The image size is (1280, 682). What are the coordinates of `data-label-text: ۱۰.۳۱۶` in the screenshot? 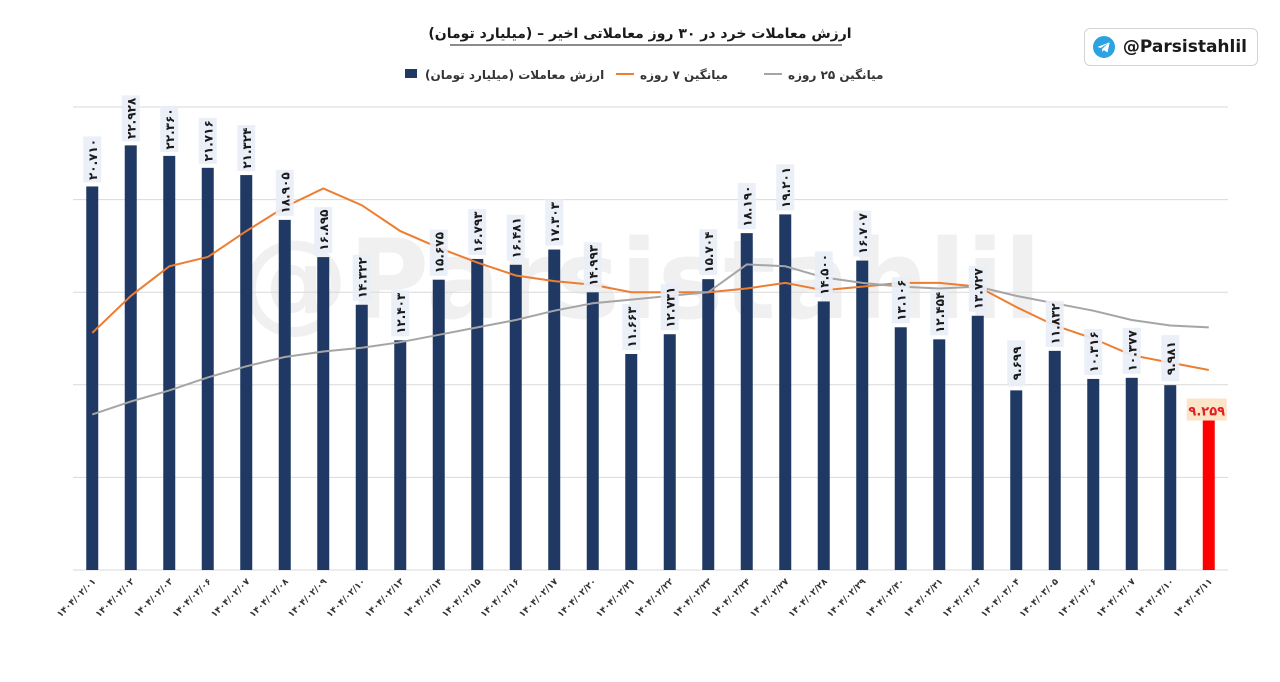 It's located at (1094, 351).